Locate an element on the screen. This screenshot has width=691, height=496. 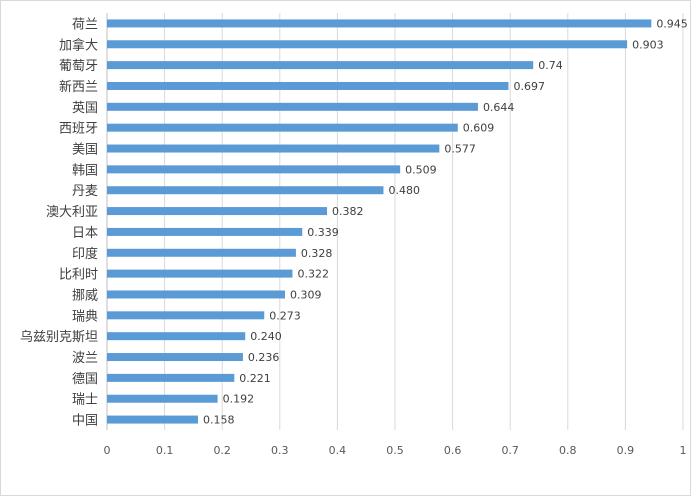
category-label: 英国 is located at coordinates (85, 108).